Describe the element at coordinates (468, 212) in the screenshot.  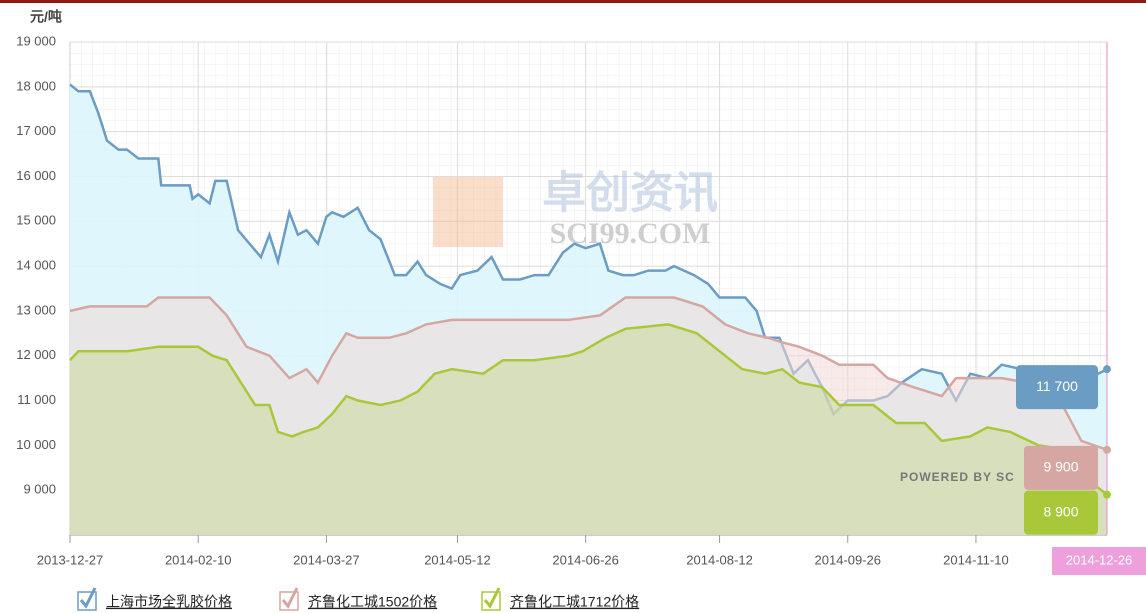
I see `watermark-logo` at that location.